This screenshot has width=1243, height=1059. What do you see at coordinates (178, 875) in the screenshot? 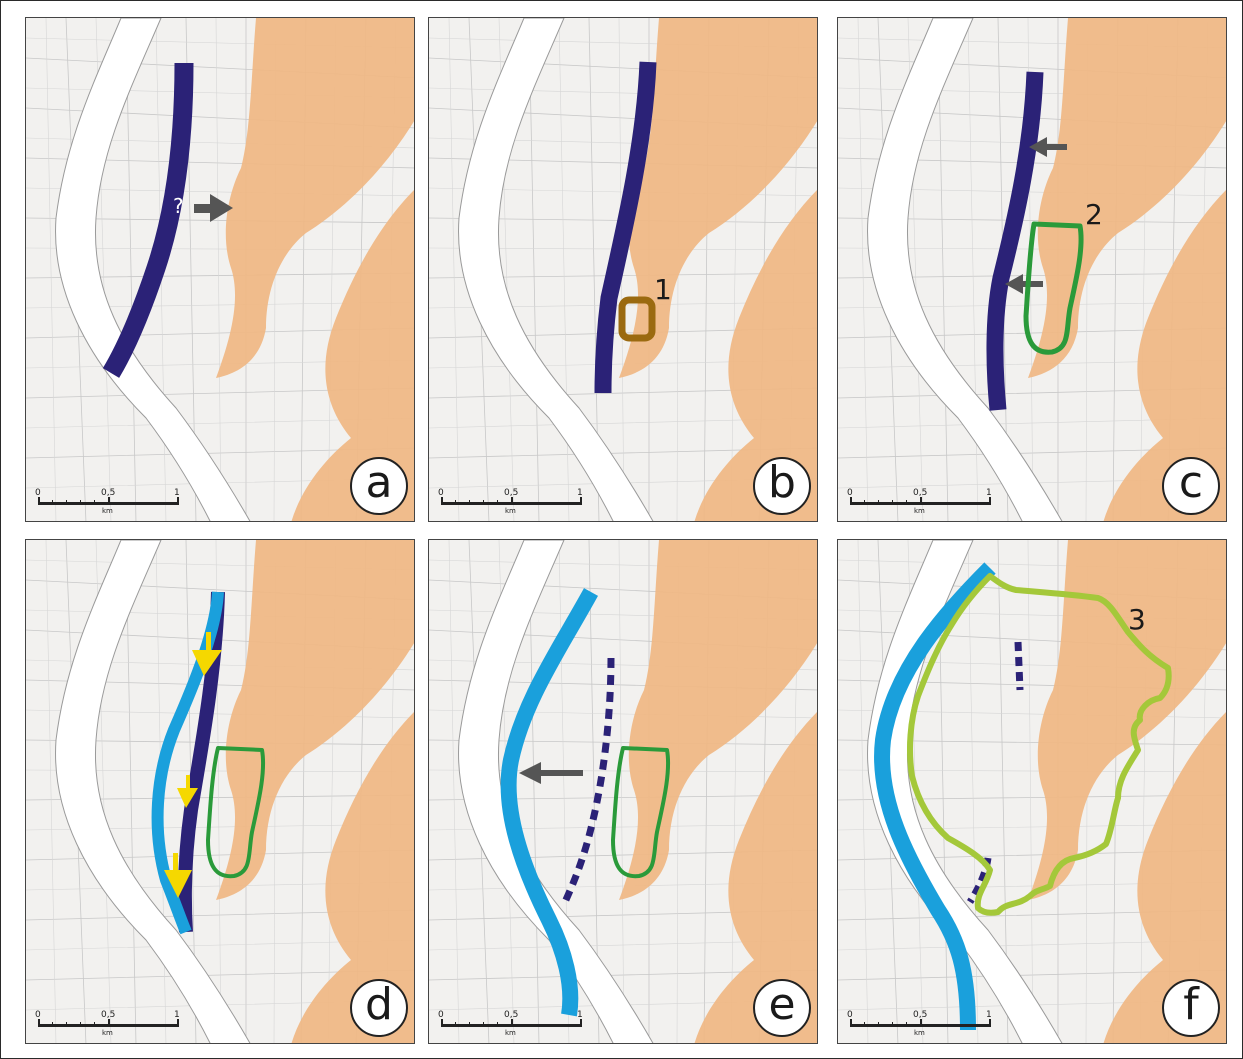
I see `arrow-yellow-lower` at bounding box center [178, 875].